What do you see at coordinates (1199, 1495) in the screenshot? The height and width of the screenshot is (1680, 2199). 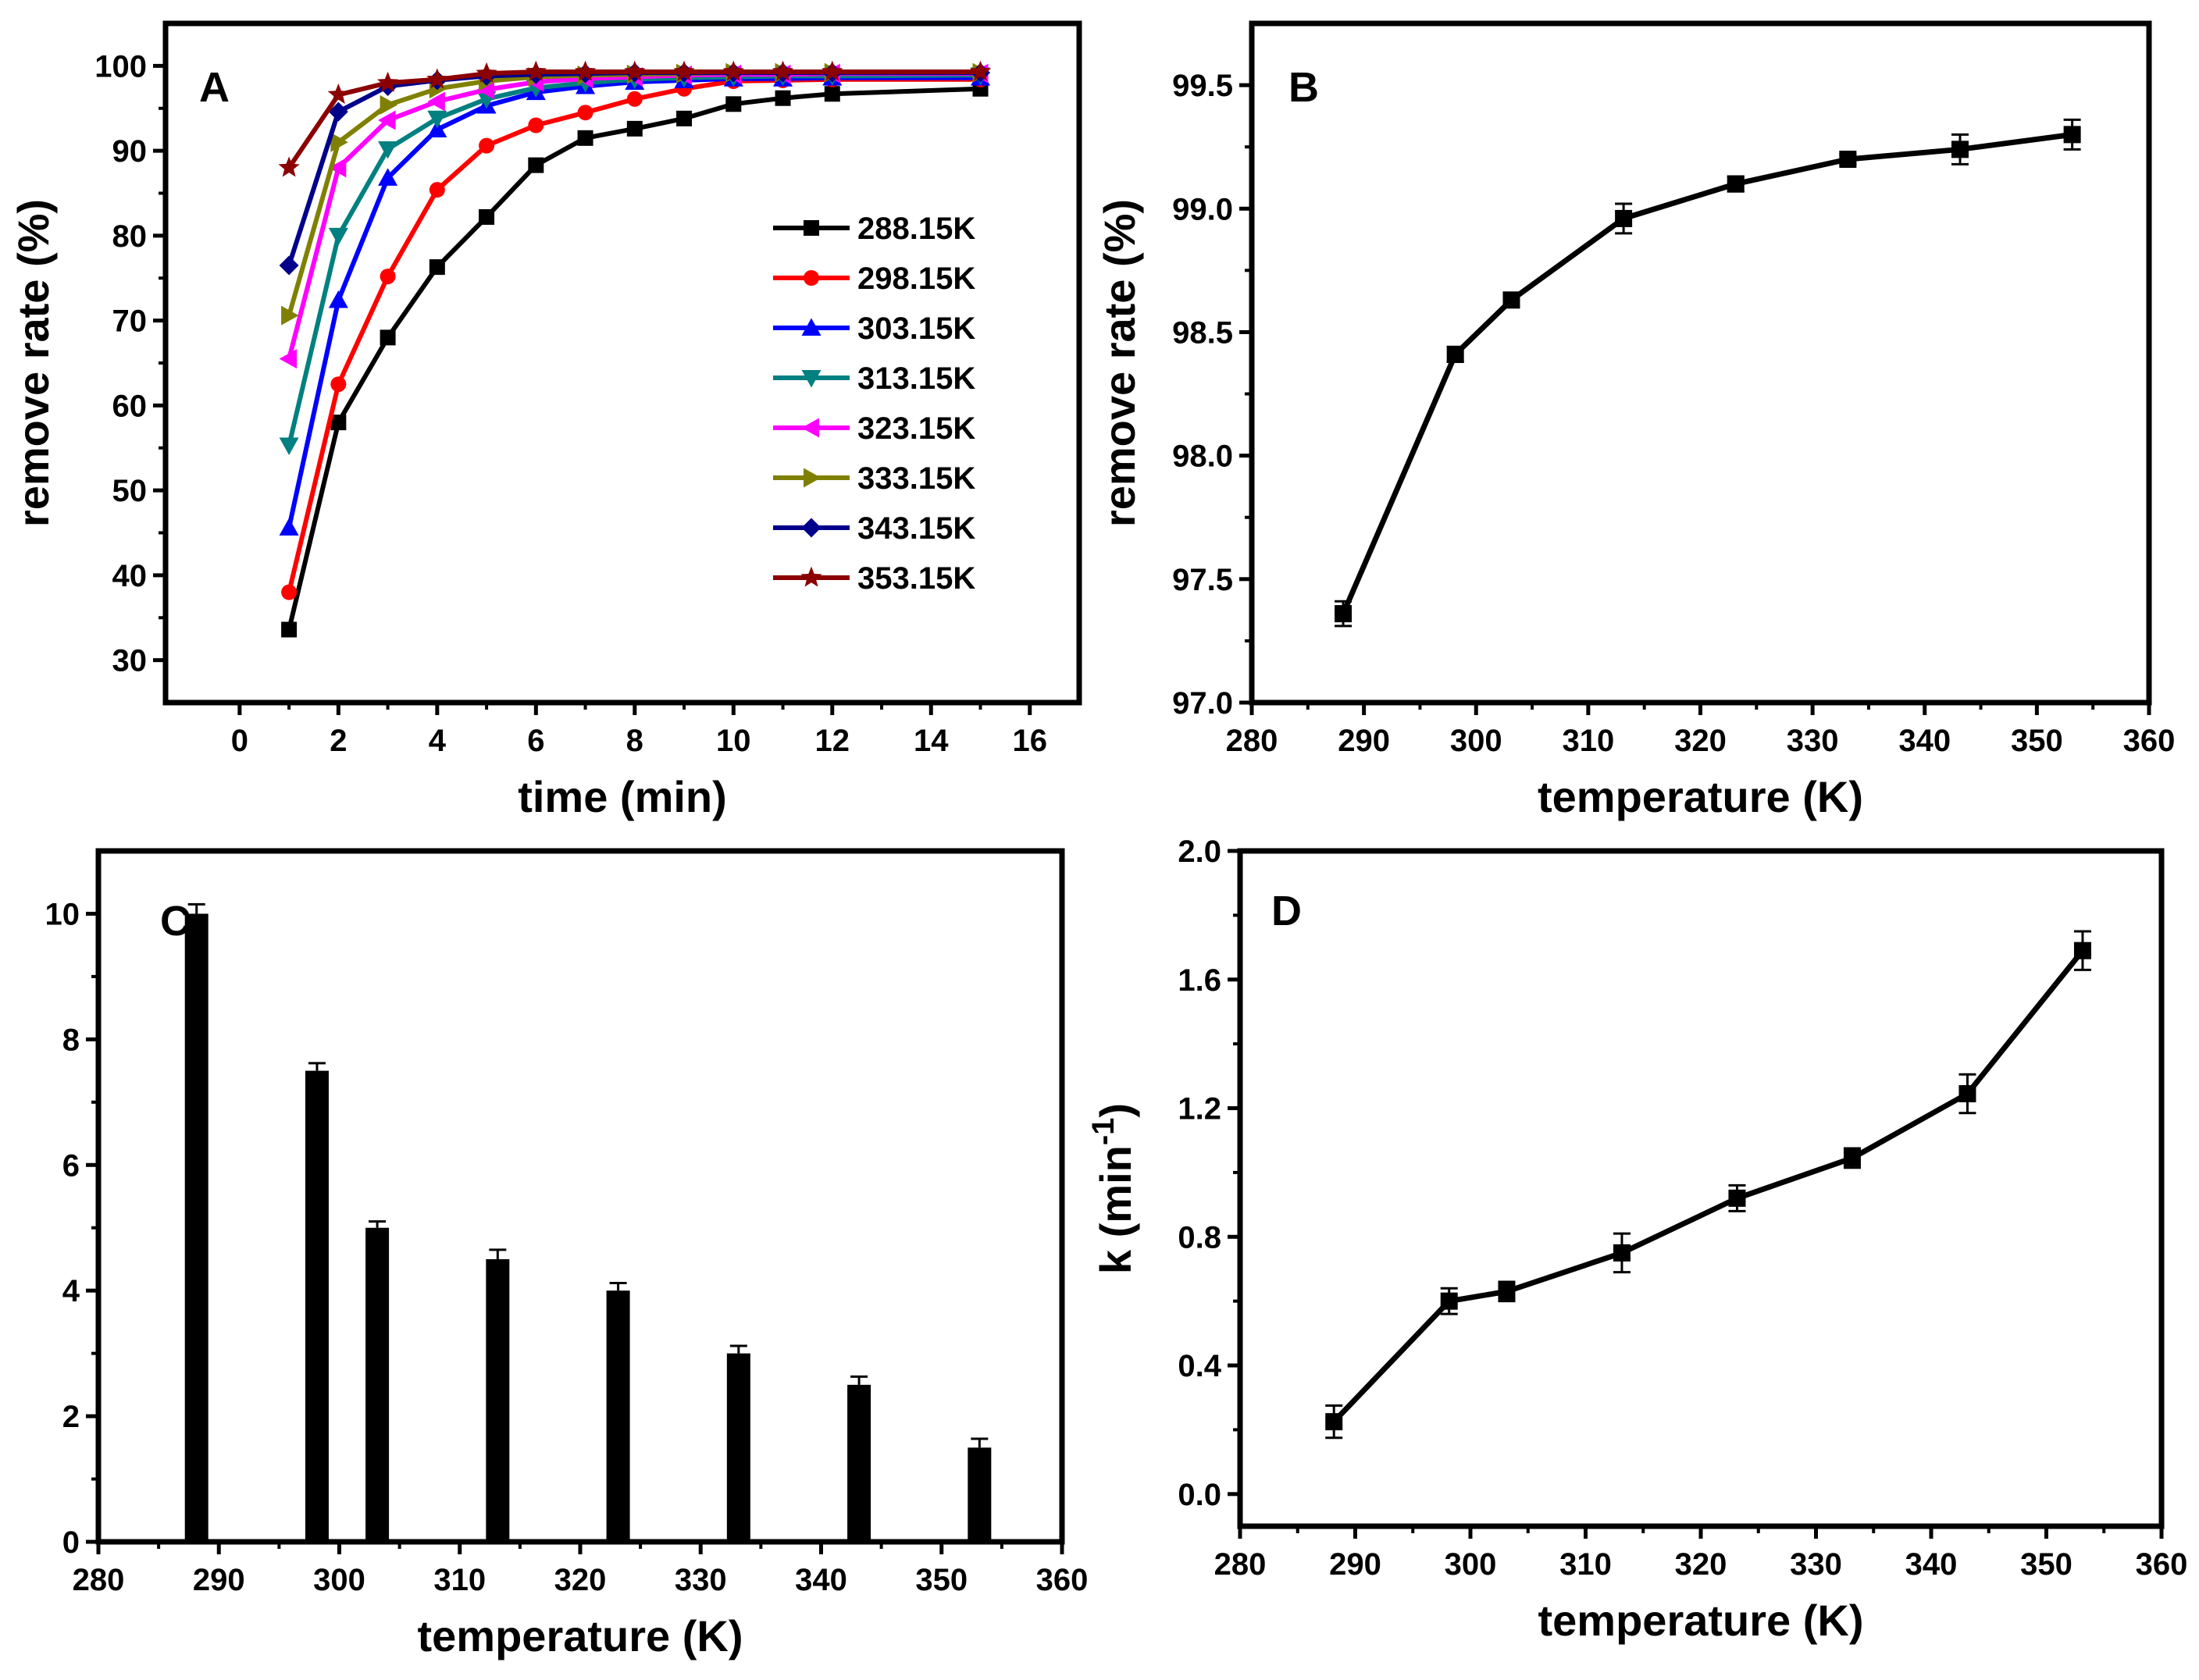 I see `y-tick-label: 0.0` at bounding box center [1199, 1495].